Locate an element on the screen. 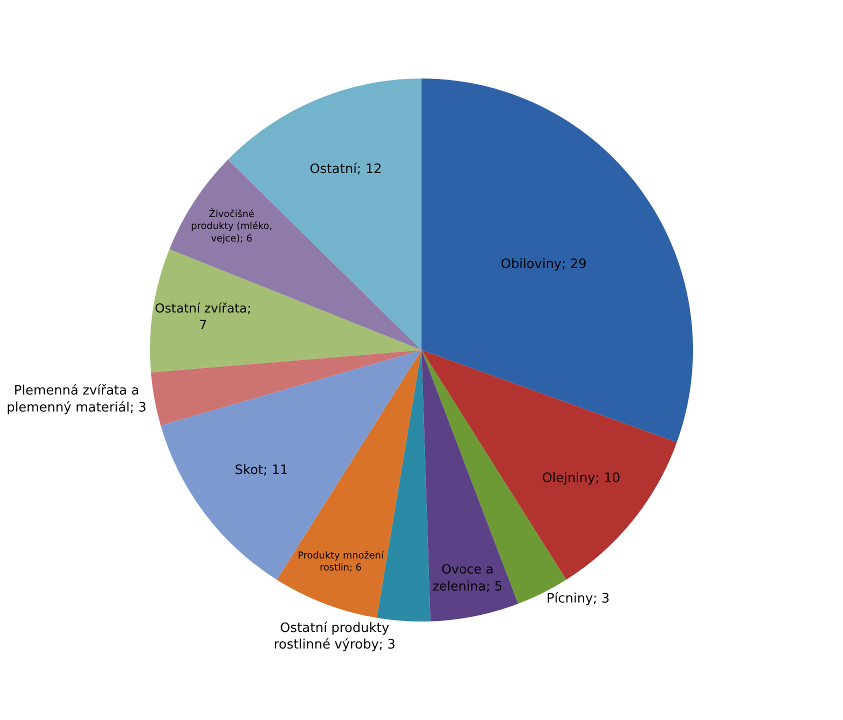 Image resolution: width=843 pixels, height=720 pixels. slice-label: Produkty množení rostlin; 6 is located at coordinates (341, 562).